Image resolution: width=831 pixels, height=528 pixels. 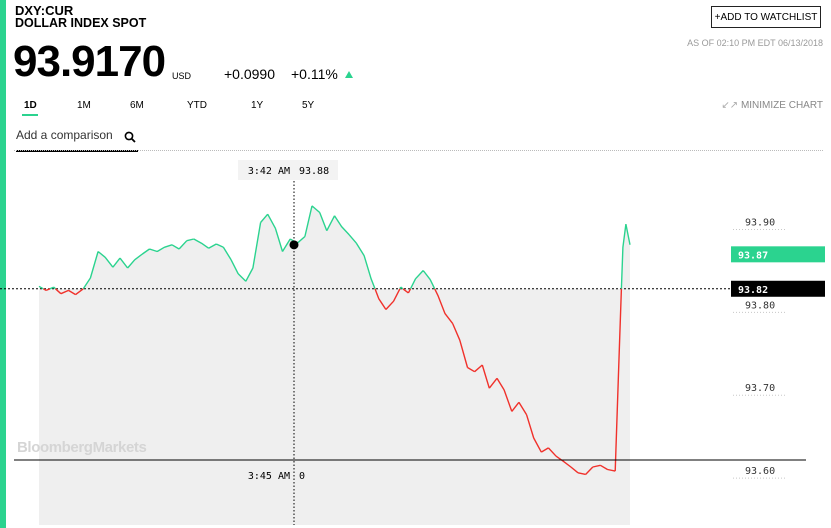 I want to click on comparison-search-field: Add a comparison, so click(x=77, y=139).